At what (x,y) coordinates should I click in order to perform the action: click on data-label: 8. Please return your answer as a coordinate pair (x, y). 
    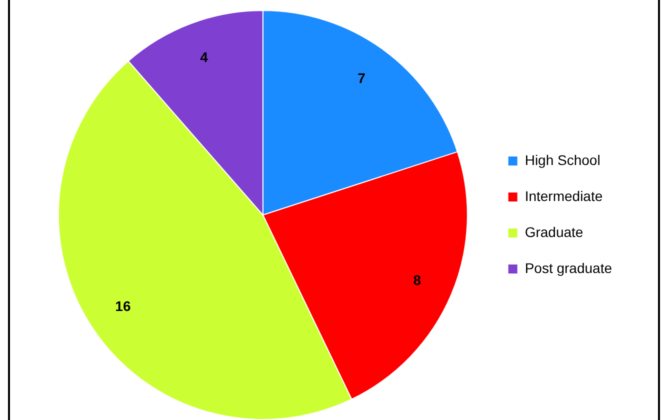
    Looking at the image, I should click on (417, 280).